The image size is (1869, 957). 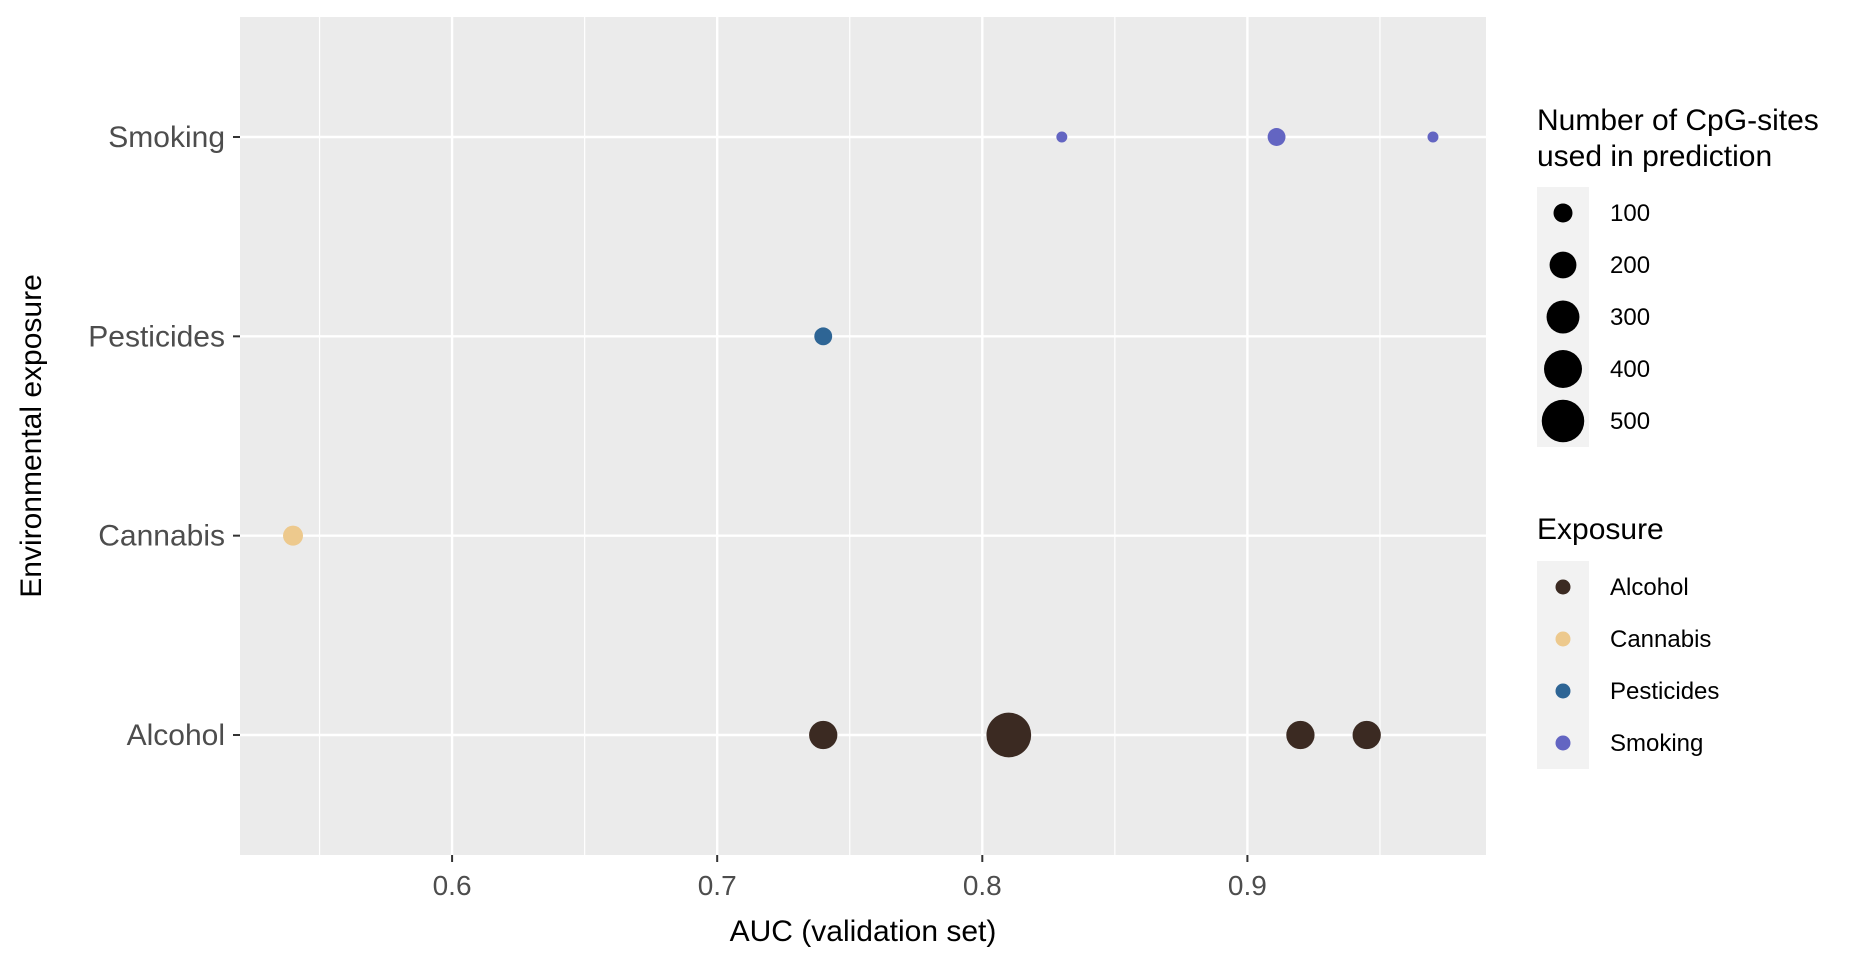 I want to click on data-point-pesticides, so click(x=823, y=336).